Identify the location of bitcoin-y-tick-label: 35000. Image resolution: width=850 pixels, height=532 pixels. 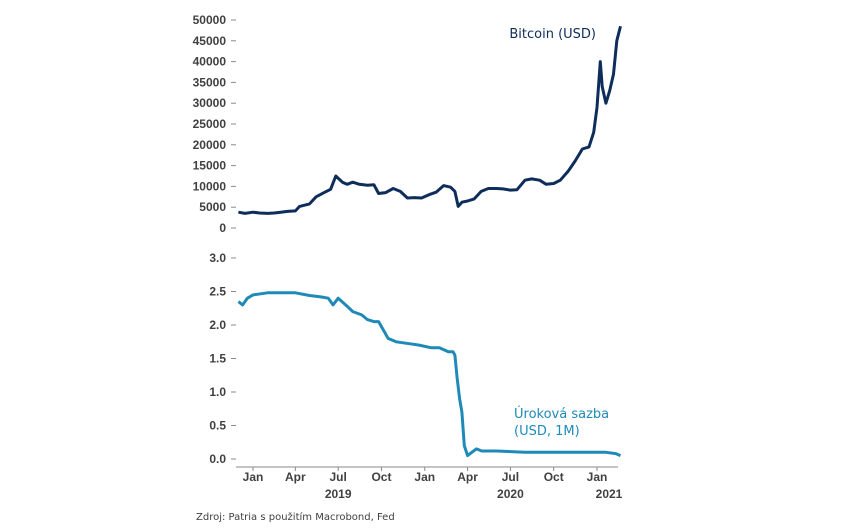
(210, 82).